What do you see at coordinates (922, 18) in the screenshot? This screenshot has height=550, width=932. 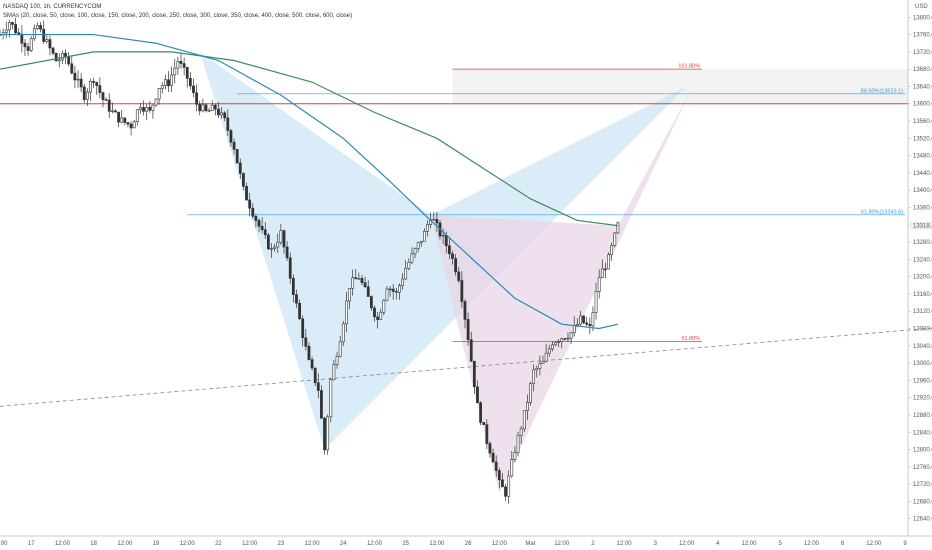 I see `y-tick-label-29: 13800.0` at bounding box center [922, 18].